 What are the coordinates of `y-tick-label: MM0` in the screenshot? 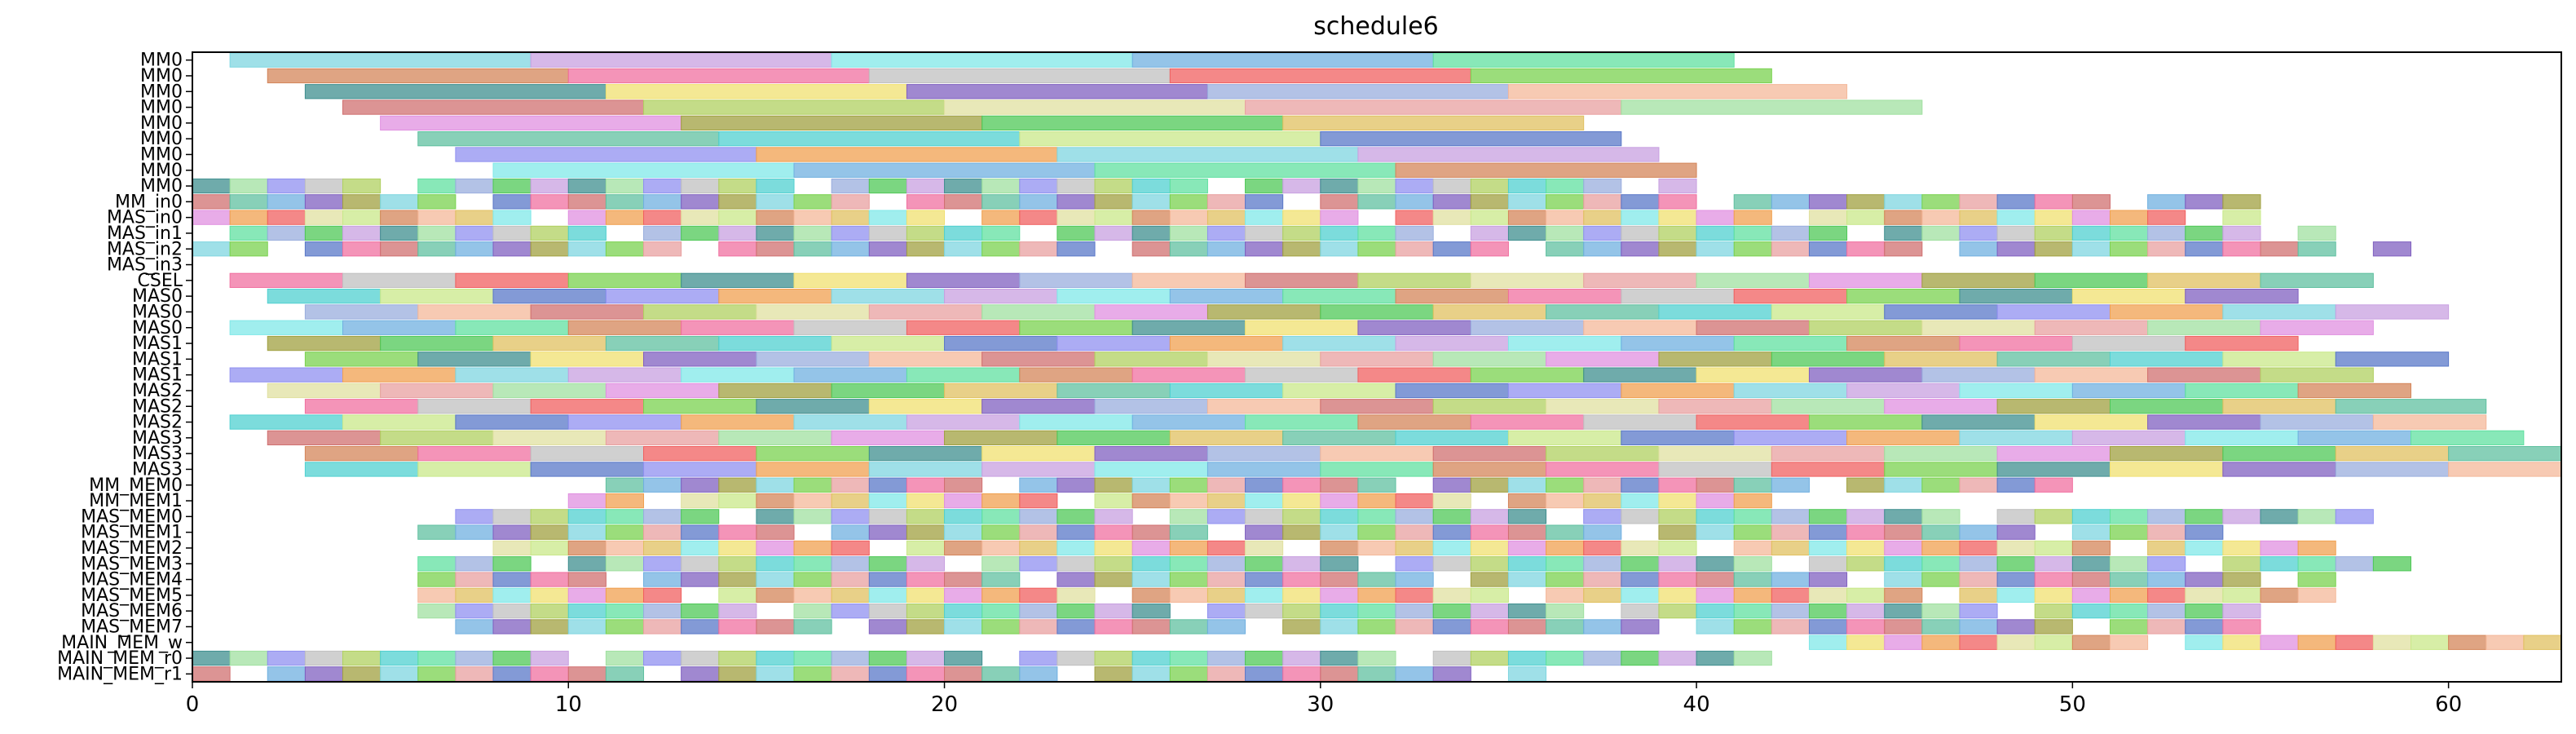 It's located at (161, 171).